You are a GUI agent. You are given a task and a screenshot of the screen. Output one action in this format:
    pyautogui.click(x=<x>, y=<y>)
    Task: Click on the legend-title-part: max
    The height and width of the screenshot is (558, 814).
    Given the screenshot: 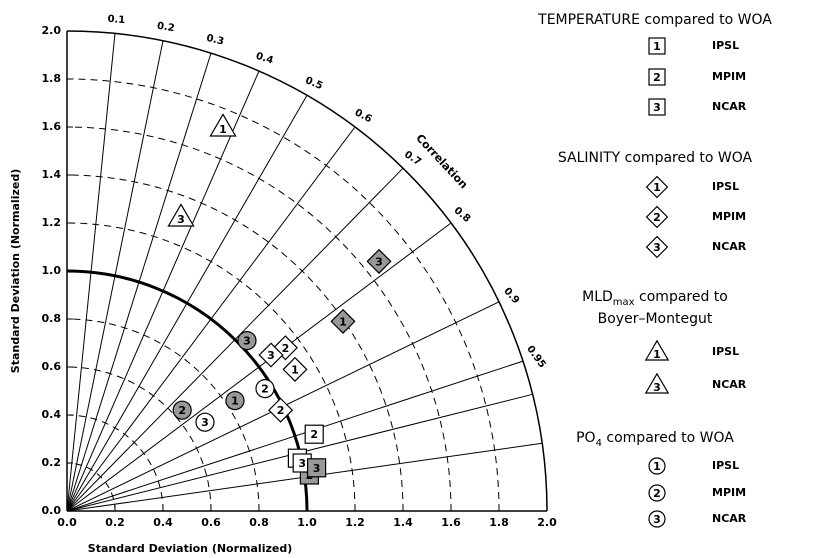 What is the action you would take?
    pyautogui.click(x=624, y=302)
    